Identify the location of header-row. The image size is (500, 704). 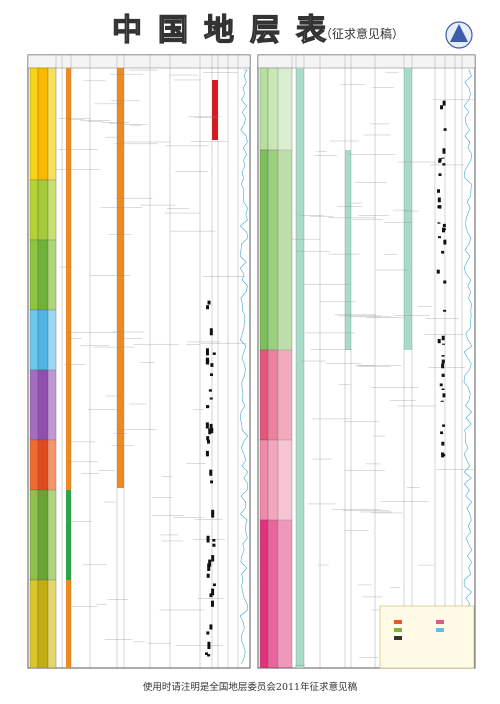
(139, 61).